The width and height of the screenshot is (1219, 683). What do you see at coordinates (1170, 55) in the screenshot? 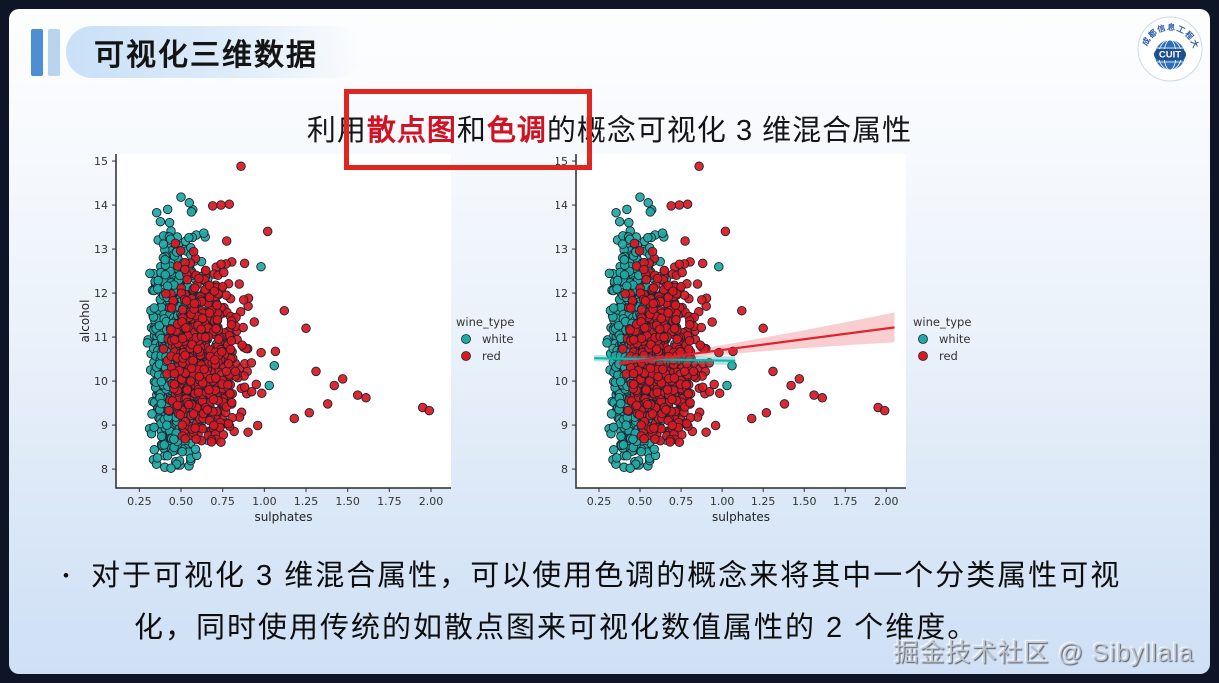
I see `logo-abbreviation: CUIT` at bounding box center [1170, 55].